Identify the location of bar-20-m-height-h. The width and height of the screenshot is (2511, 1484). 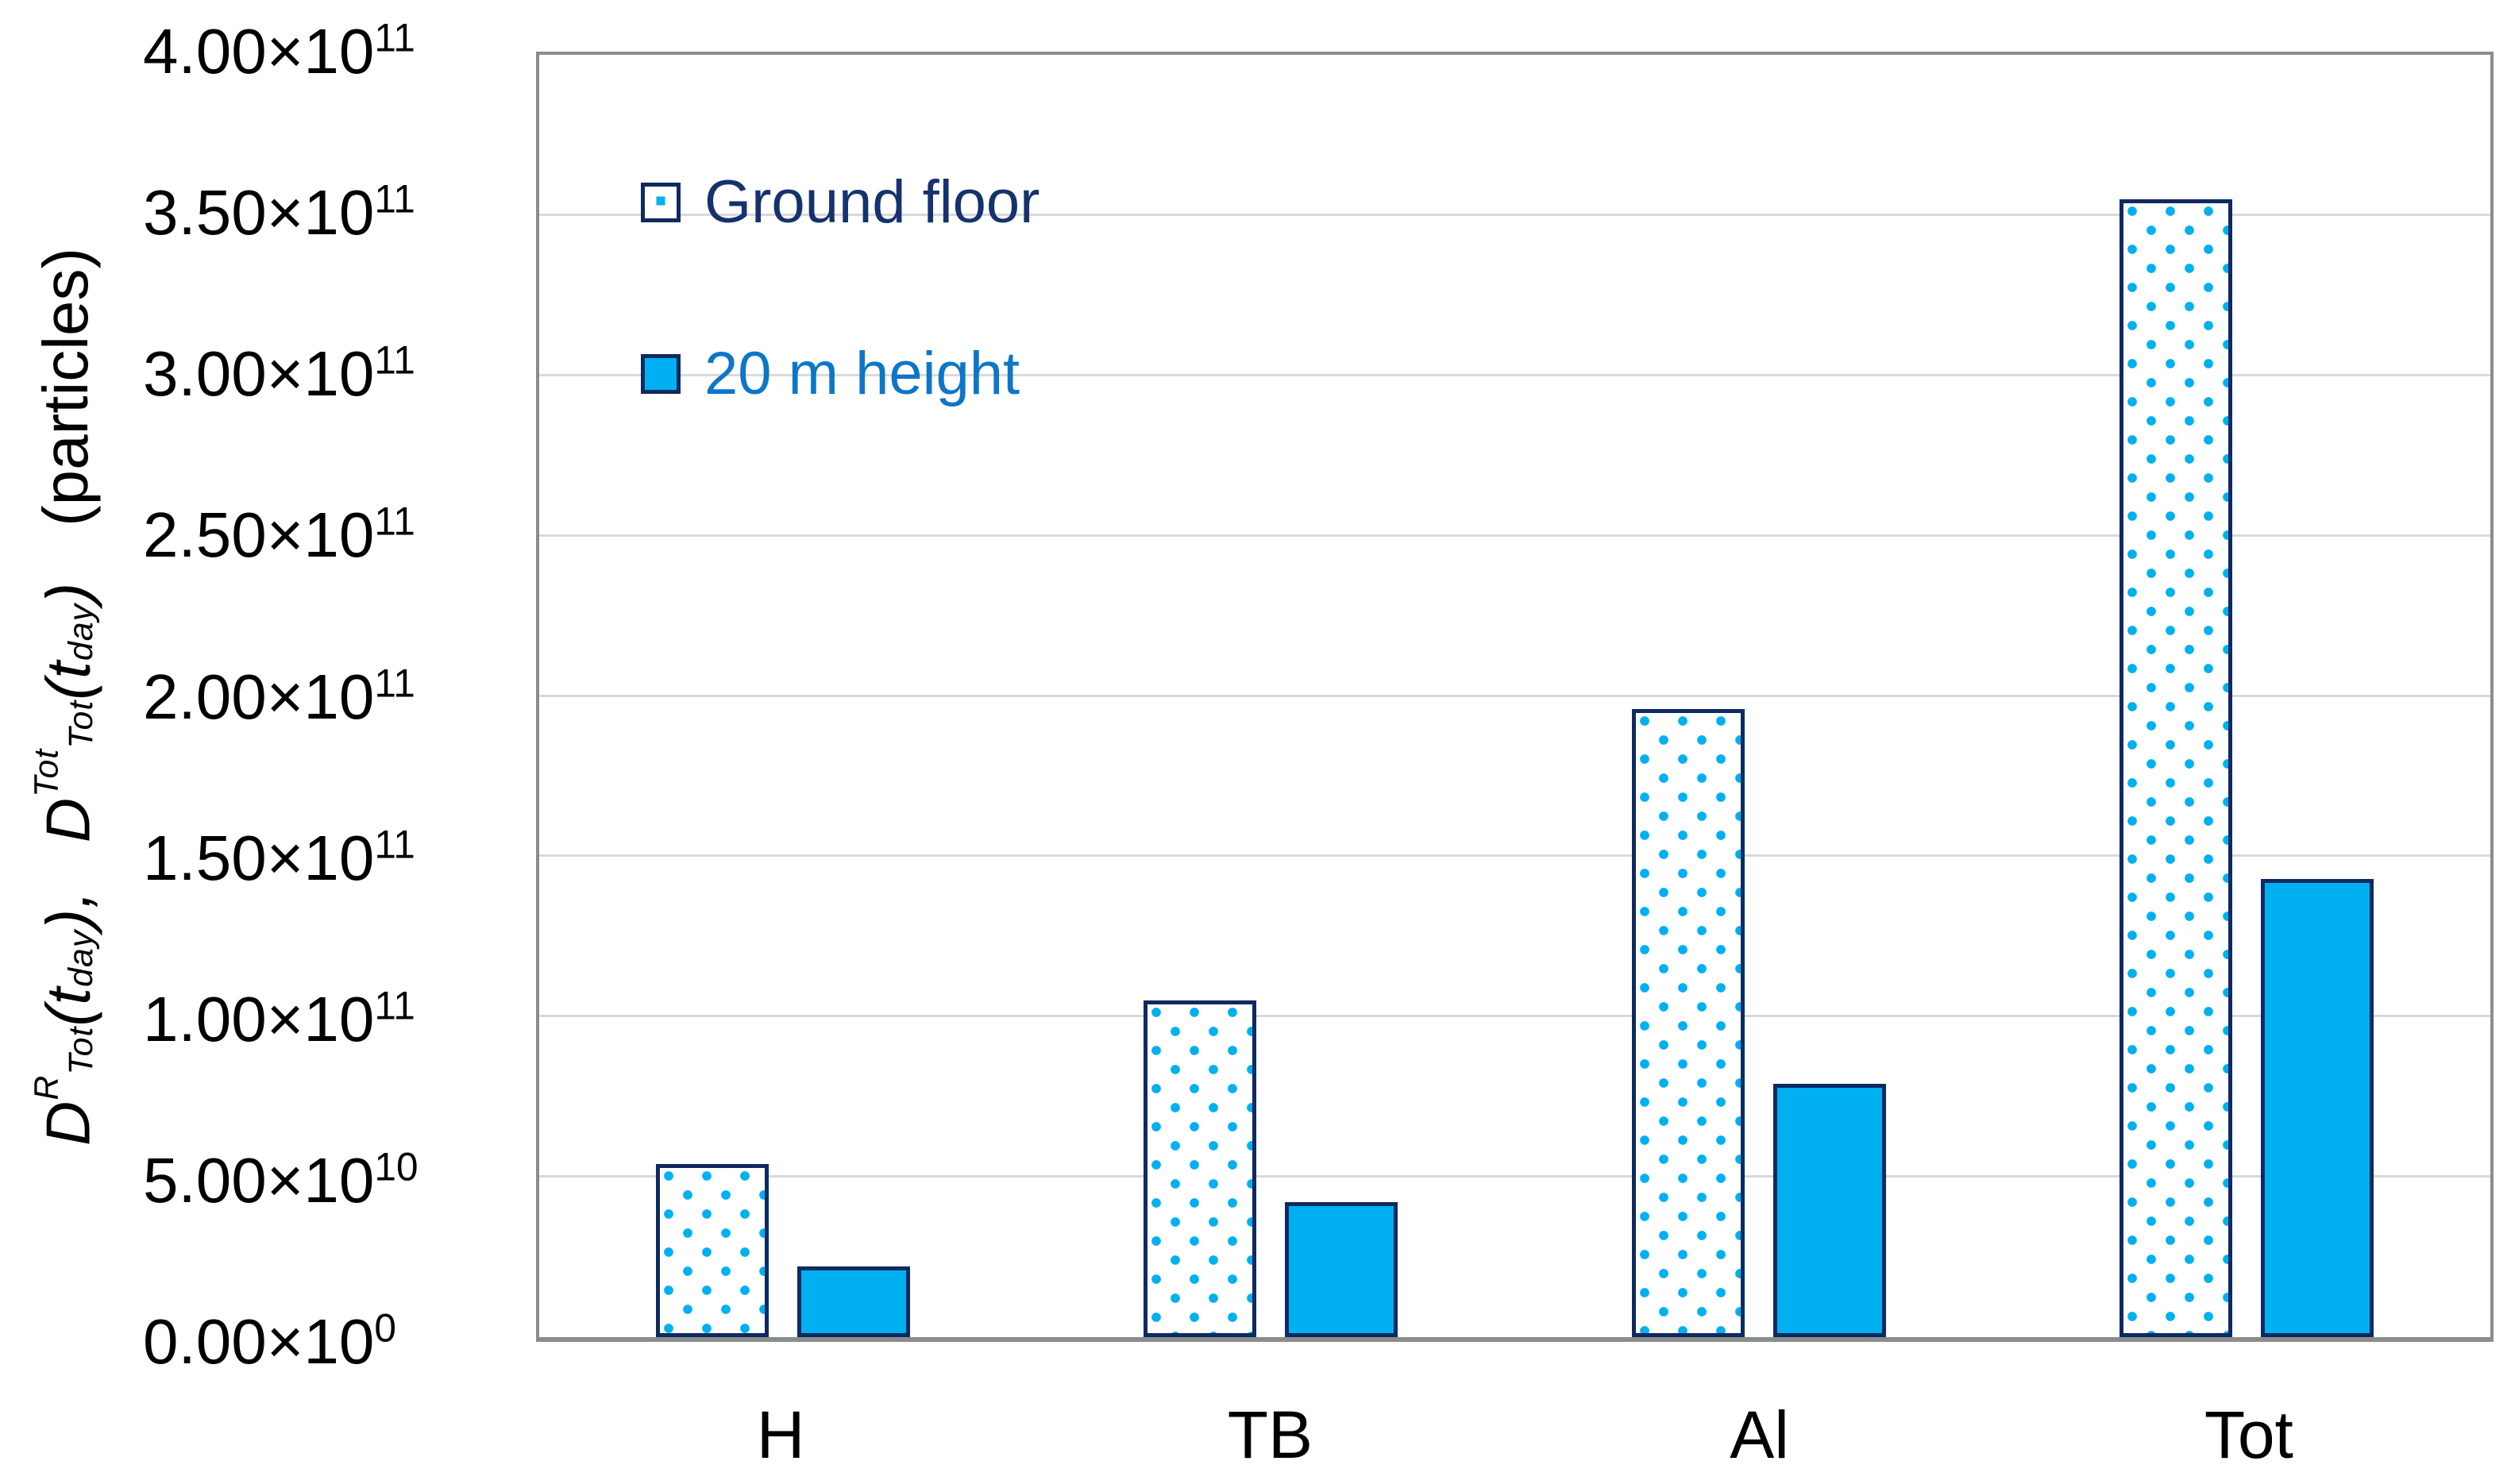
(854, 1302).